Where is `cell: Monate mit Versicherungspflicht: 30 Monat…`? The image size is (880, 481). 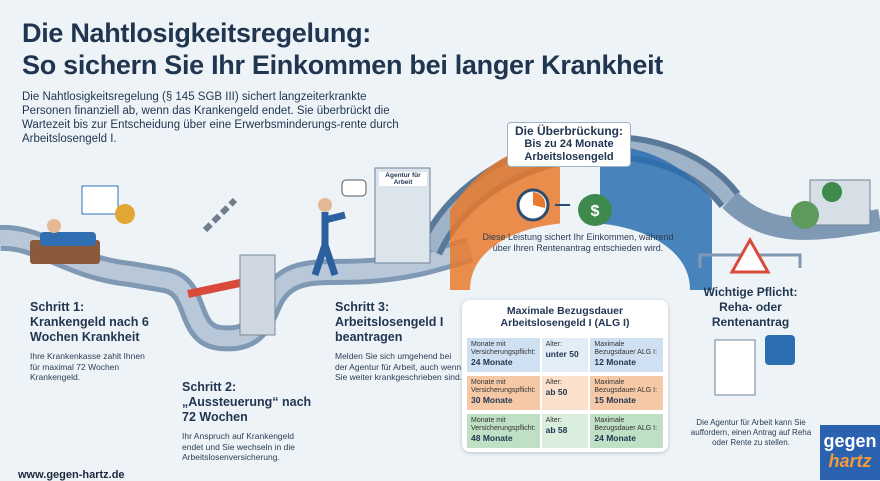
cell: Monate mit Versicherungspflicht: 30 Monat… is located at coordinates (503, 393).